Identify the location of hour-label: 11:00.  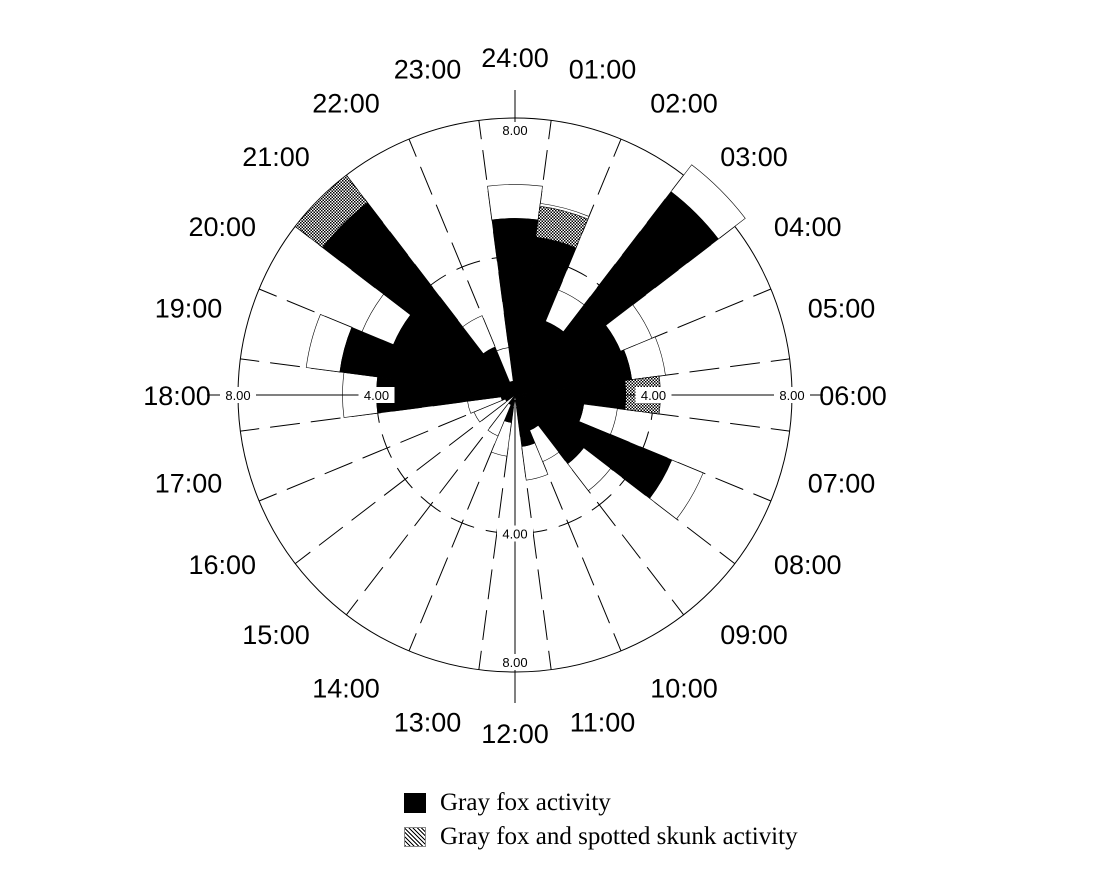
(603, 722).